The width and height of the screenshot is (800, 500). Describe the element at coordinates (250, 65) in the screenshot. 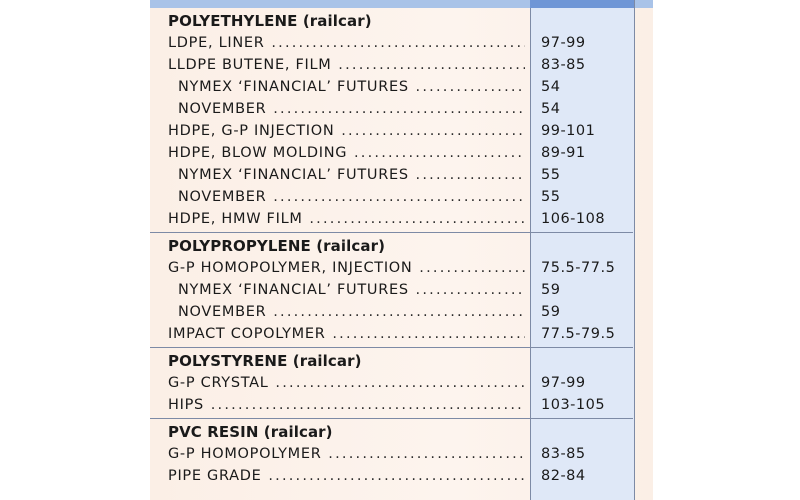

I see `product-name: LLDPE BUTENE, FILM` at that location.